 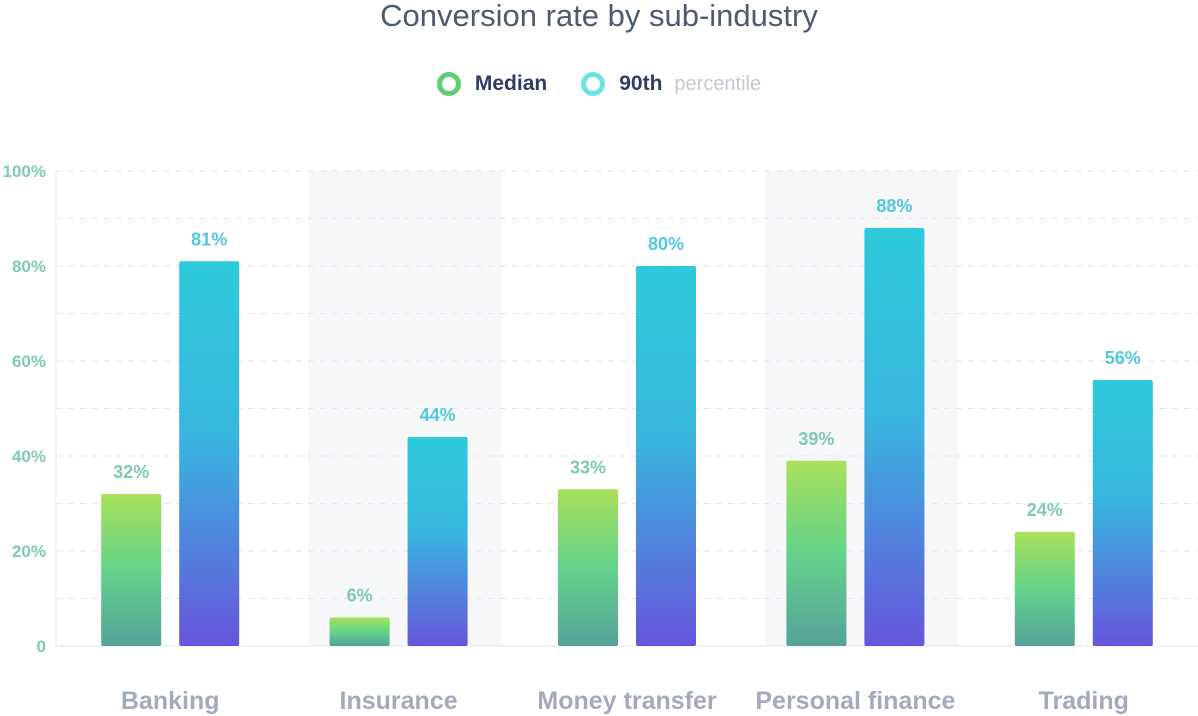 What do you see at coordinates (855, 701) in the screenshot?
I see `x-tick-label: Personal finance` at bounding box center [855, 701].